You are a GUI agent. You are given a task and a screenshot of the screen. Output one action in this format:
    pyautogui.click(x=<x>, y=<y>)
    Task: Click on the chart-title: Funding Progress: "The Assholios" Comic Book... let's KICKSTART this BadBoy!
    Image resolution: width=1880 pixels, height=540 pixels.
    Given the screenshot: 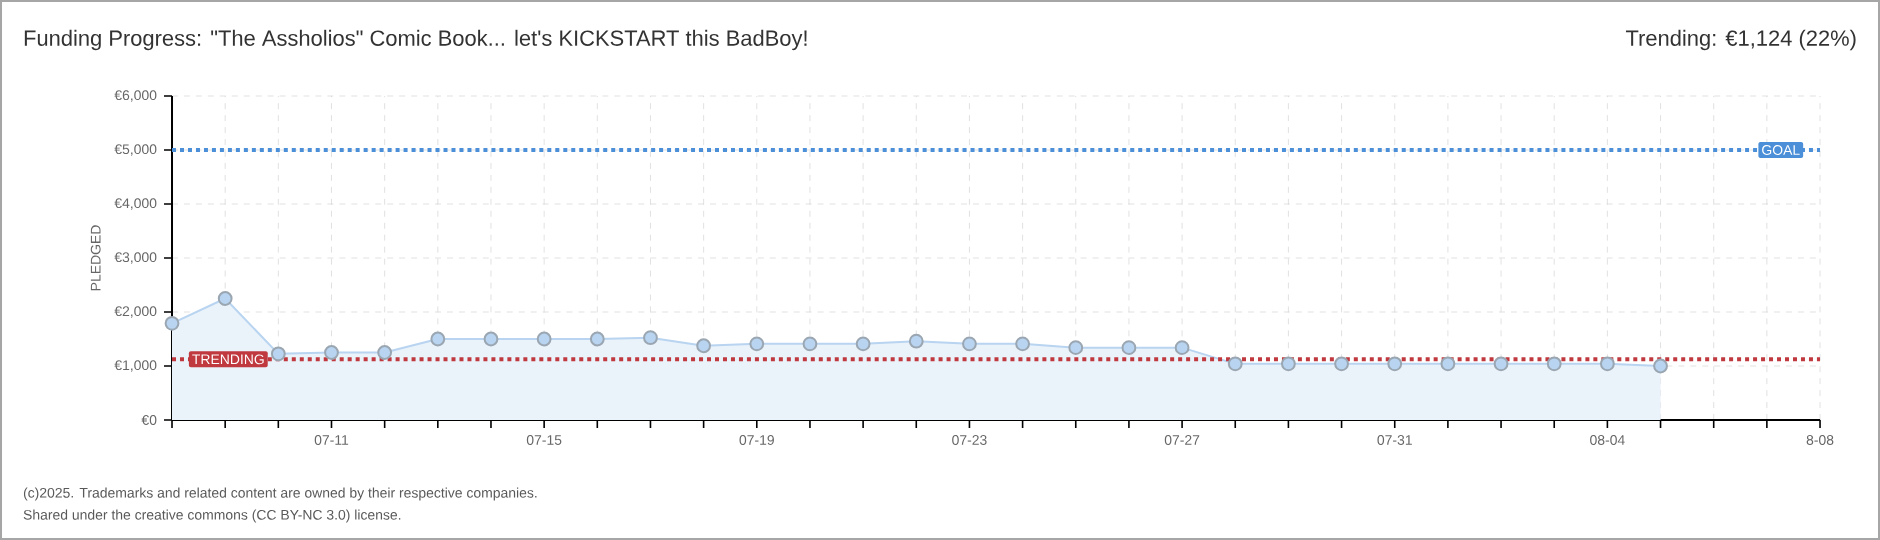 What is the action you would take?
    pyautogui.click(x=415, y=40)
    